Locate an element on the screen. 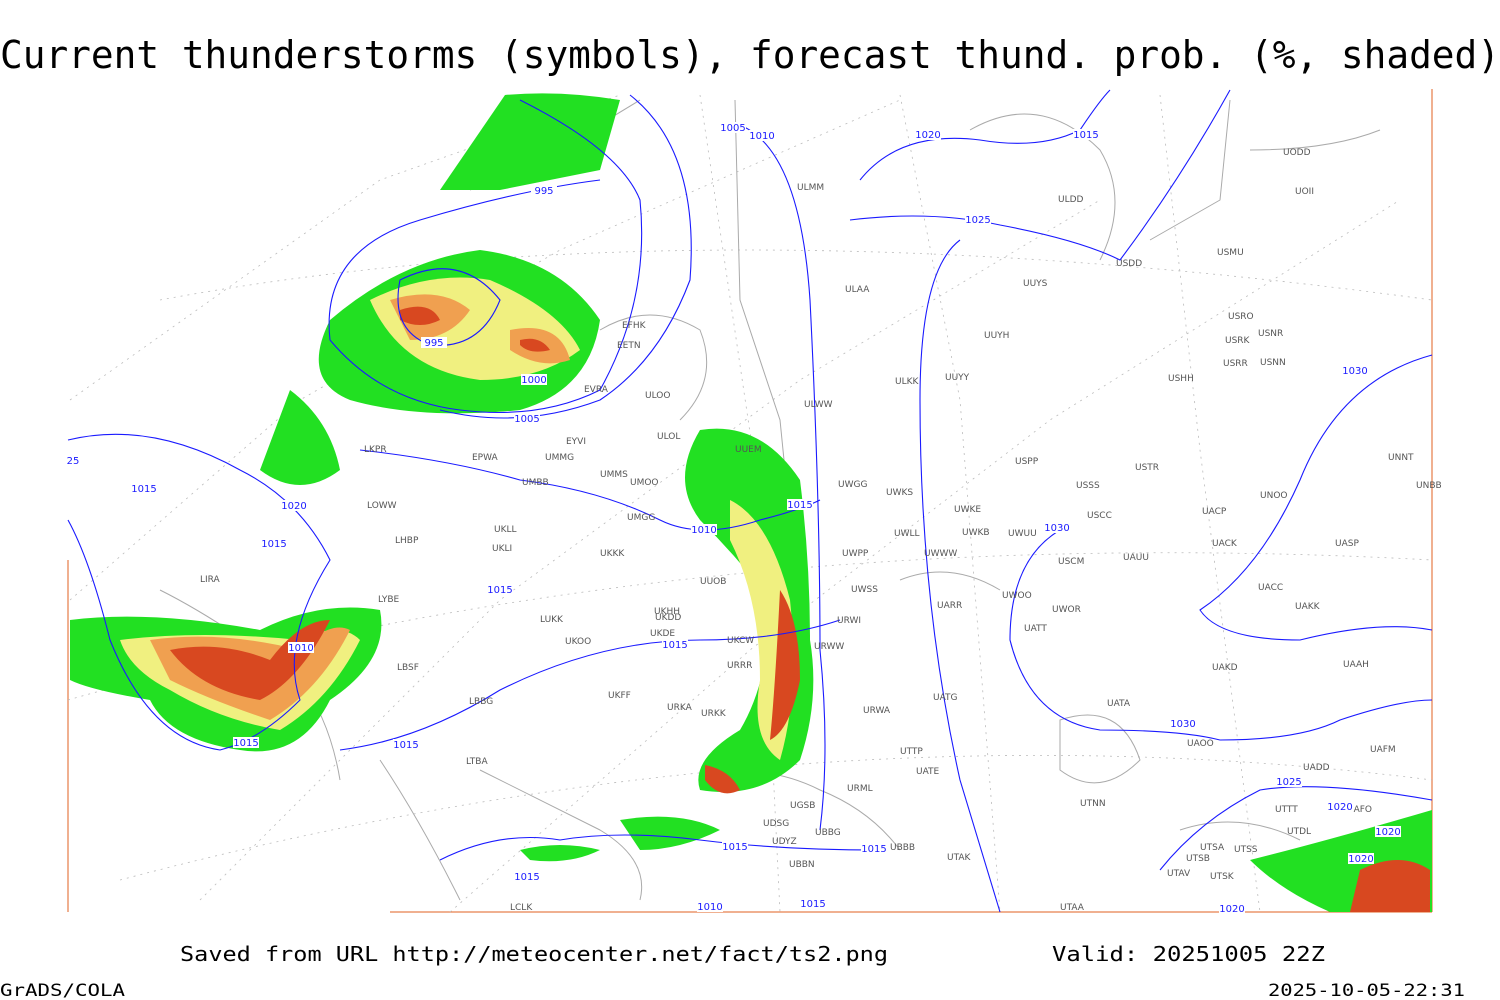  station-label: UBBG is located at coordinates (828, 833).